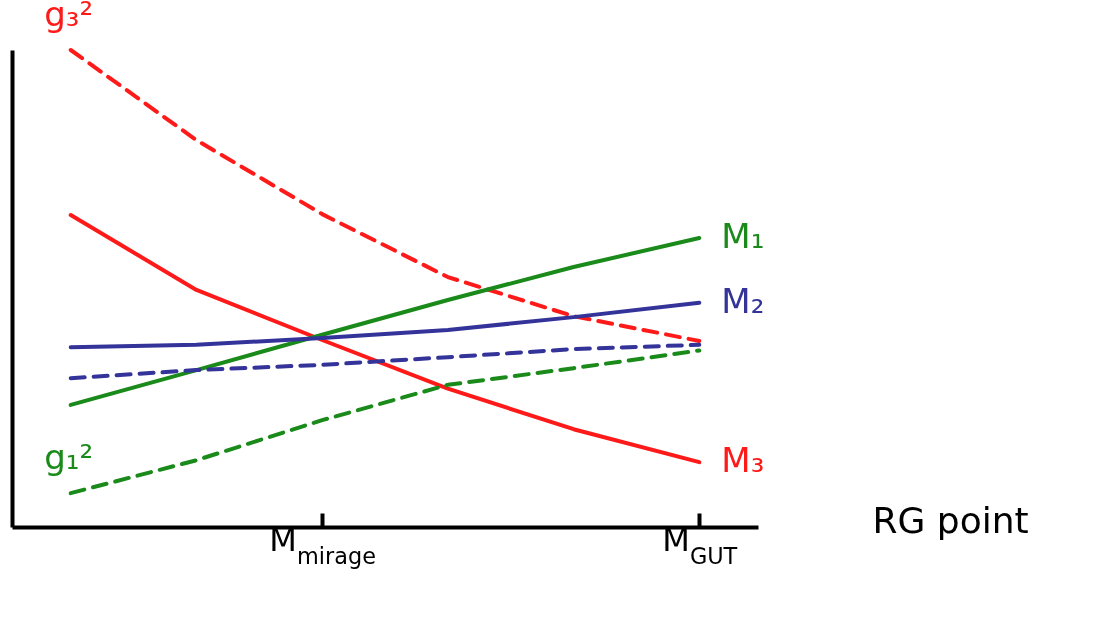 This screenshot has width=1113, height=626. What do you see at coordinates (743, 235) in the screenshot?
I see `series-label: M₁` at bounding box center [743, 235].